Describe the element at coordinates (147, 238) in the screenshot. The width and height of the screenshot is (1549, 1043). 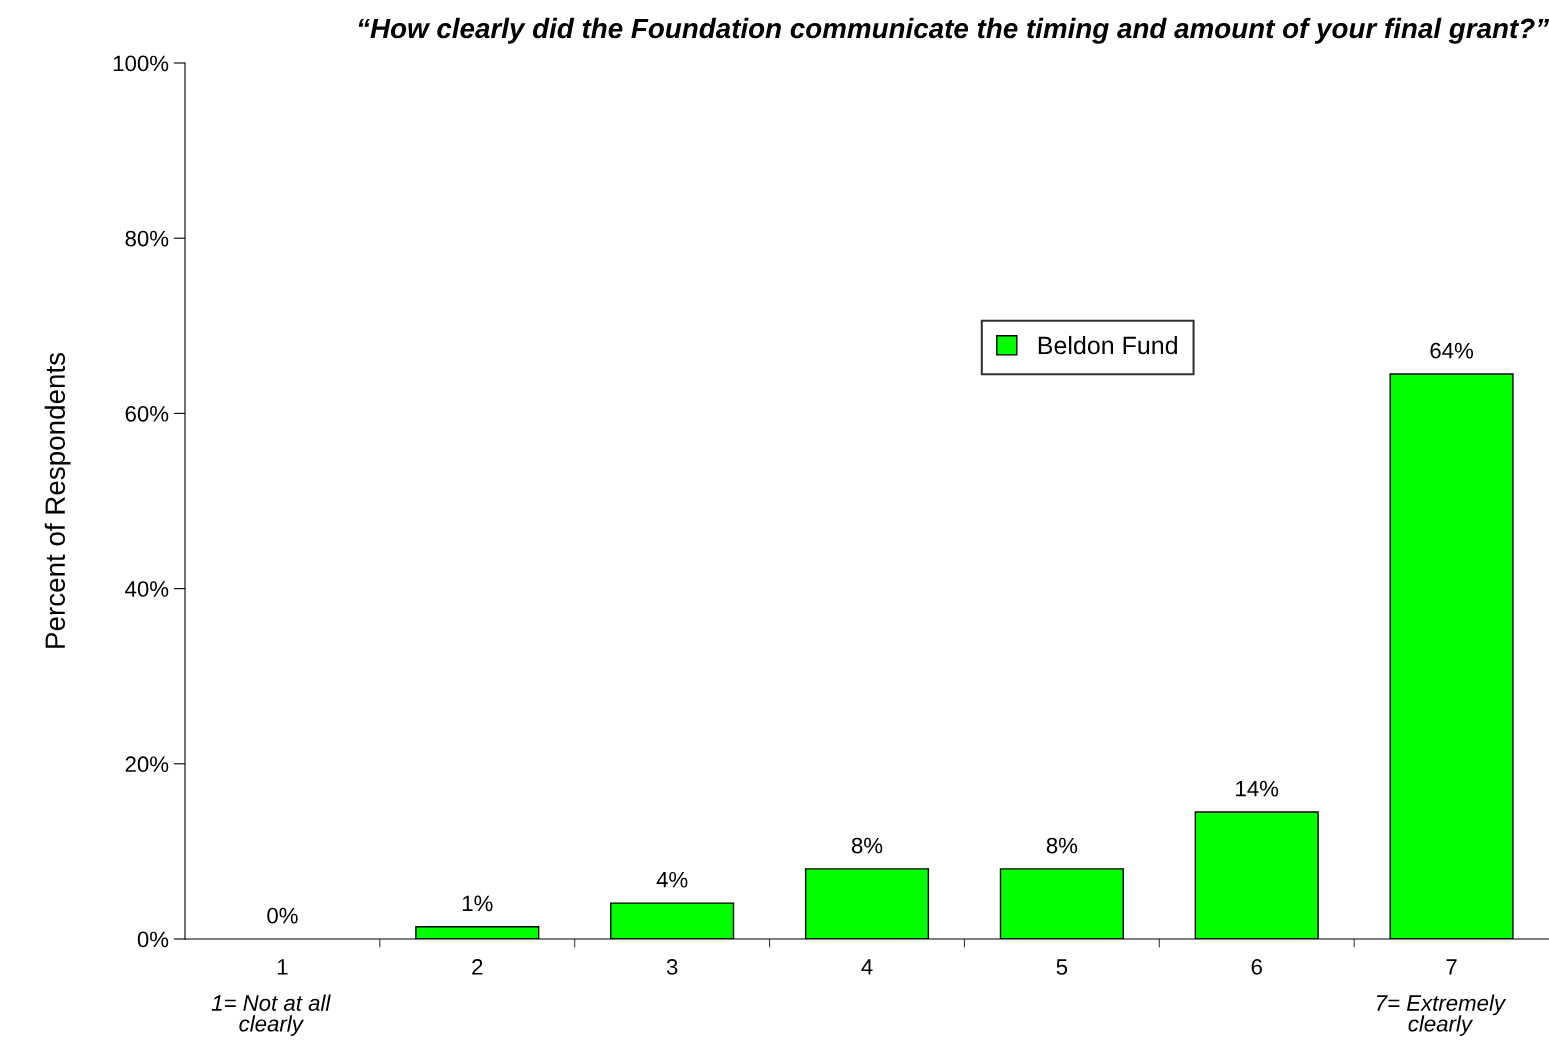
I see `y-tick-label: 80%` at that location.